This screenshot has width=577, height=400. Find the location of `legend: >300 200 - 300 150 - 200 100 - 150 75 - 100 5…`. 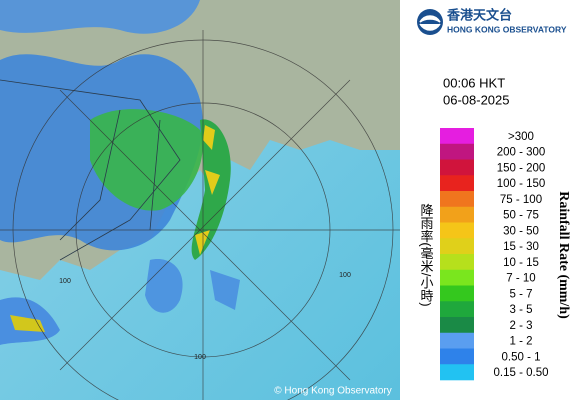

legend: >300 200 - 300 150 - 200 100 - 150 75 - 100 5… is located at coordinates (494, 254).